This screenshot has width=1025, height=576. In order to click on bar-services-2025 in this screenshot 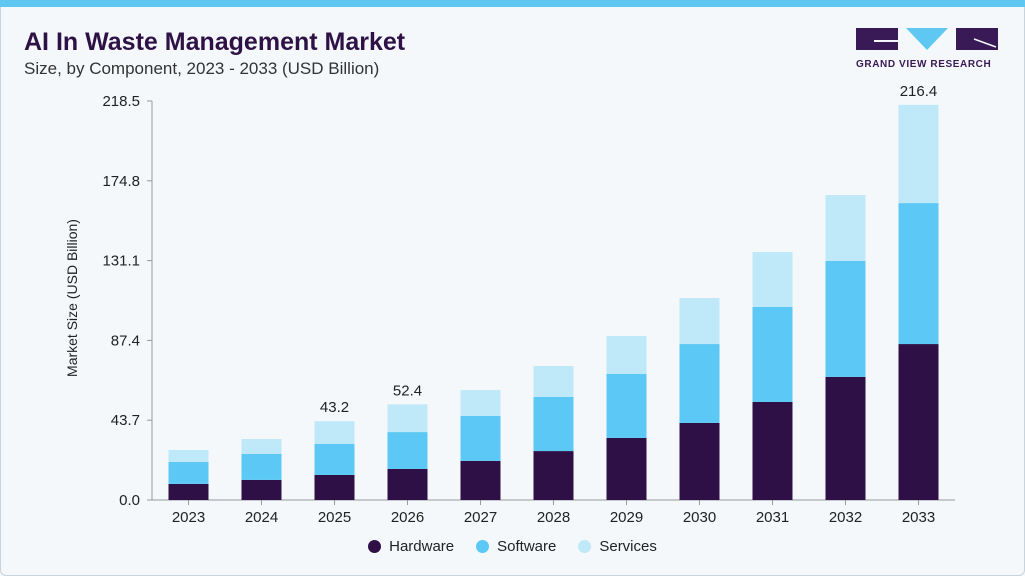, I will do `click(334, 432)`.